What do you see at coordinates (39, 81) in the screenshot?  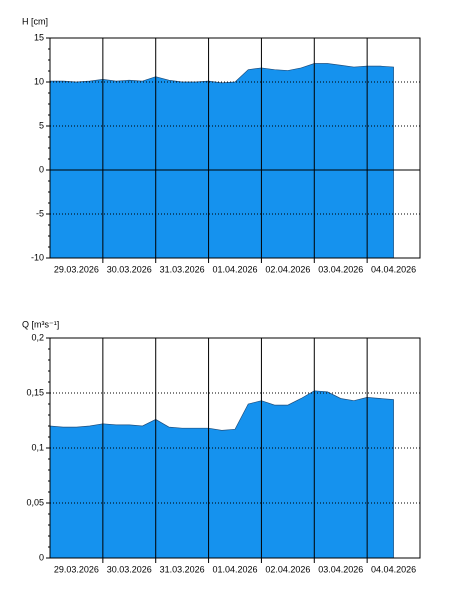 I see `y-tick-label: 10` at bounding box center [39, 81].